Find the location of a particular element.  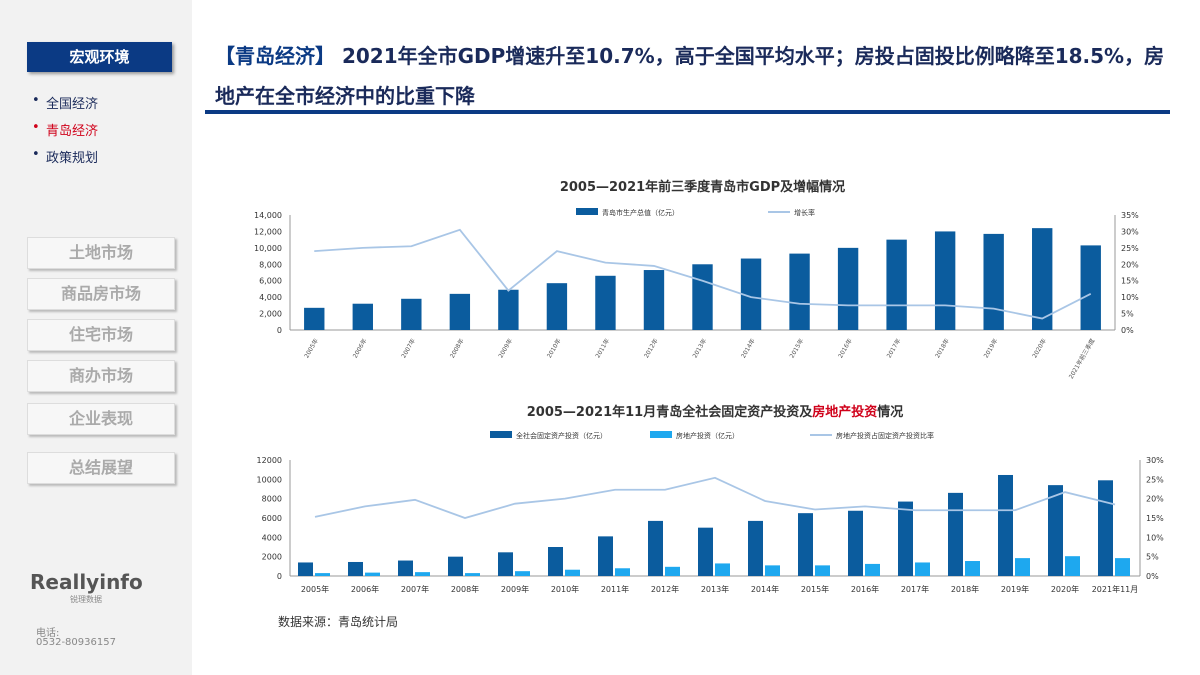

chart-title: 2005—2021年前三季度青岛市GDP及增幅情况 is located at coordinates (702, 187).